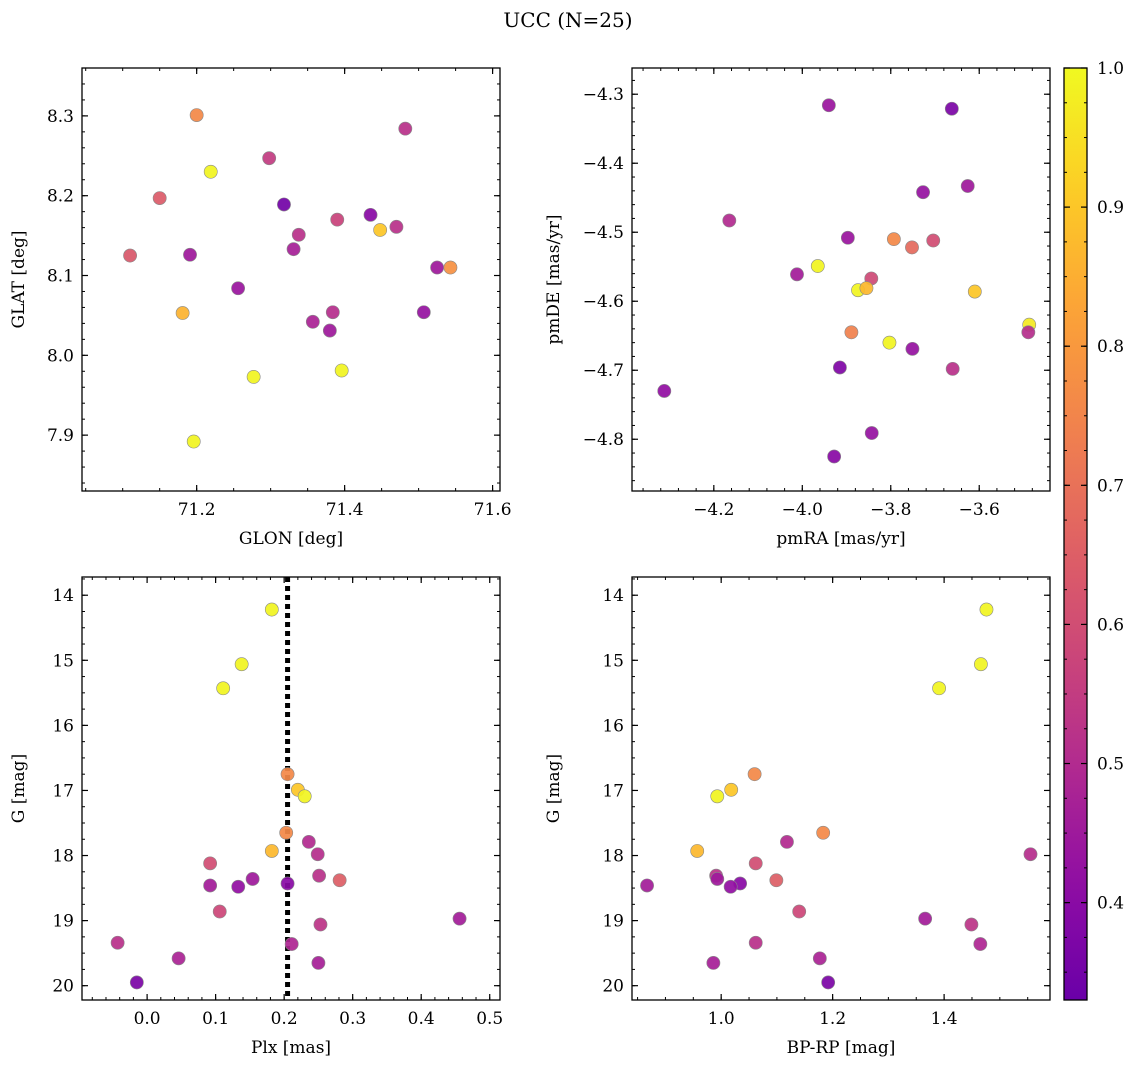 The height and width of the screenshot is (1067, 1136). Describe the element at coordinates (60, 197) in the screenshot. I see `y-tick-label: 8.2` at that location.